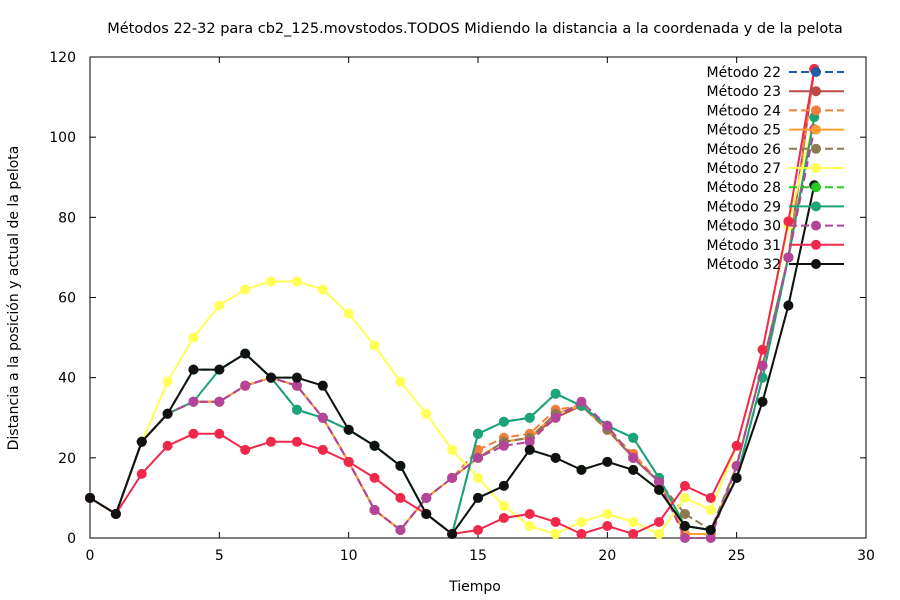 This screenshot has height=600, width=900. I want to click on x-tick-label: 20, so click(607, 556).